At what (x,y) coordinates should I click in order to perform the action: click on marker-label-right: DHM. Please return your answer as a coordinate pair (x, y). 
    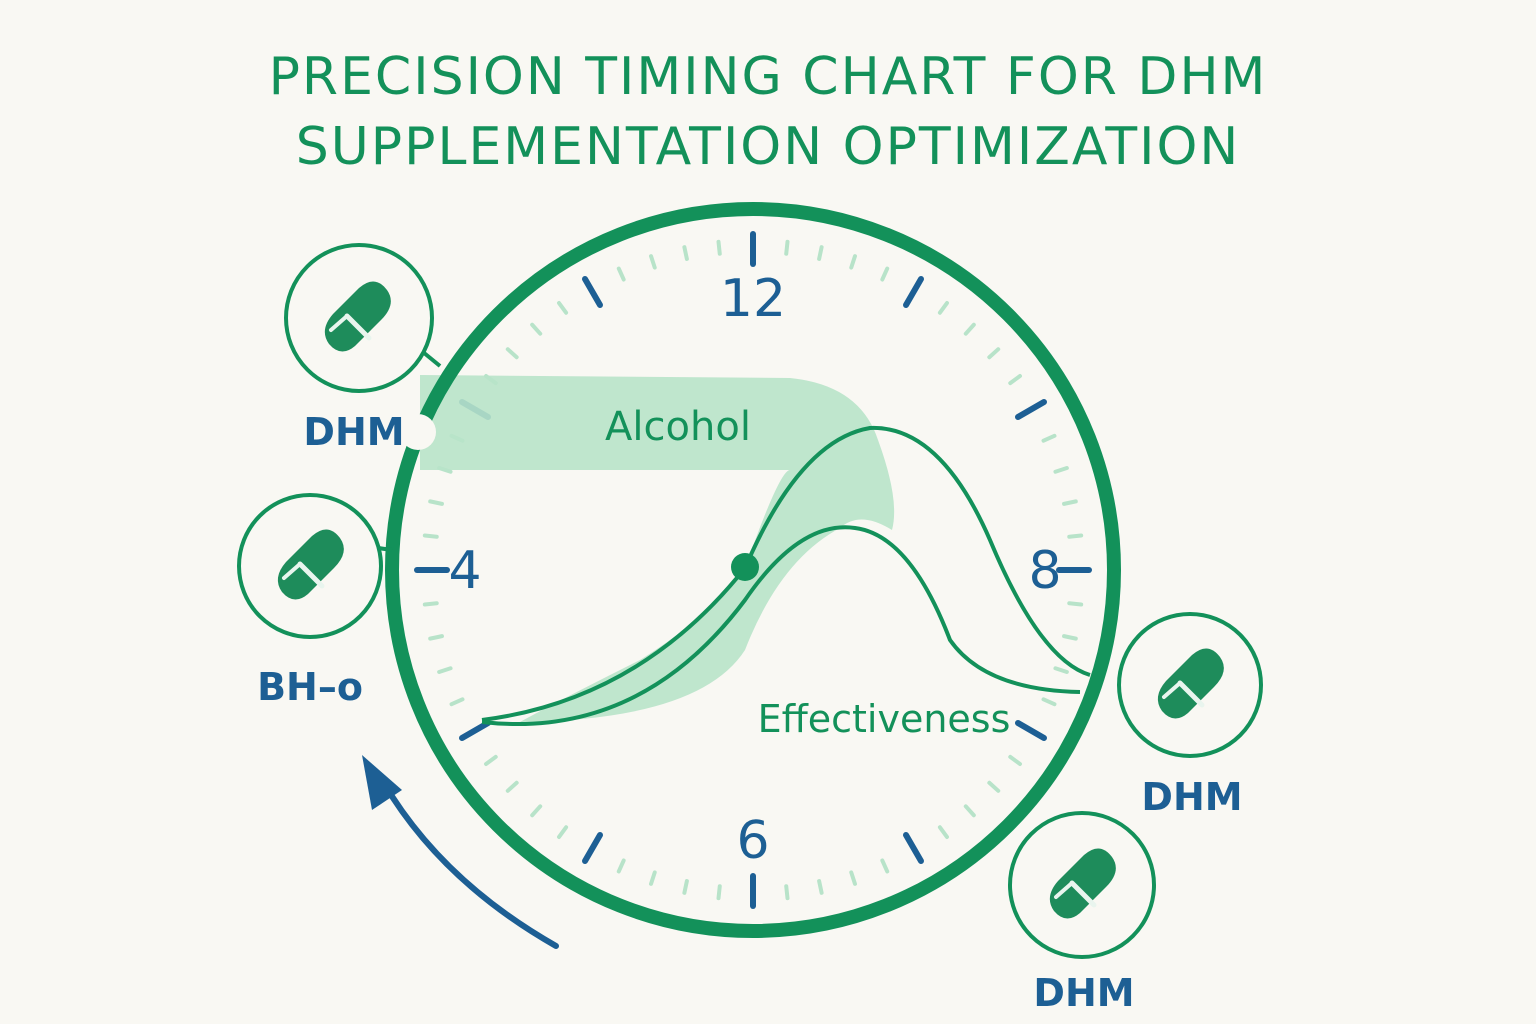
    Looking at the image, I should click on (1191, 797).